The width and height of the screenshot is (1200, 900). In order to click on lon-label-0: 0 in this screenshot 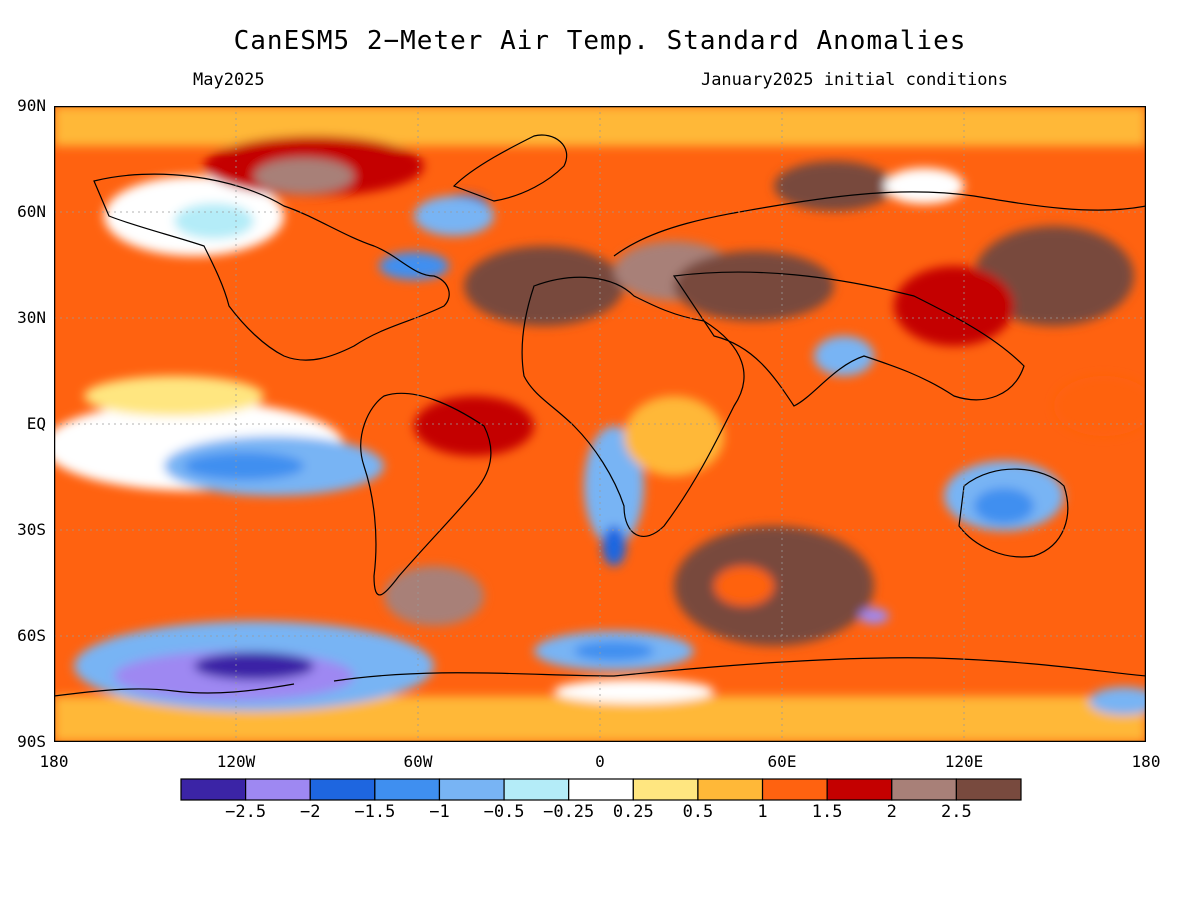, I will do `click(600, 761)`.